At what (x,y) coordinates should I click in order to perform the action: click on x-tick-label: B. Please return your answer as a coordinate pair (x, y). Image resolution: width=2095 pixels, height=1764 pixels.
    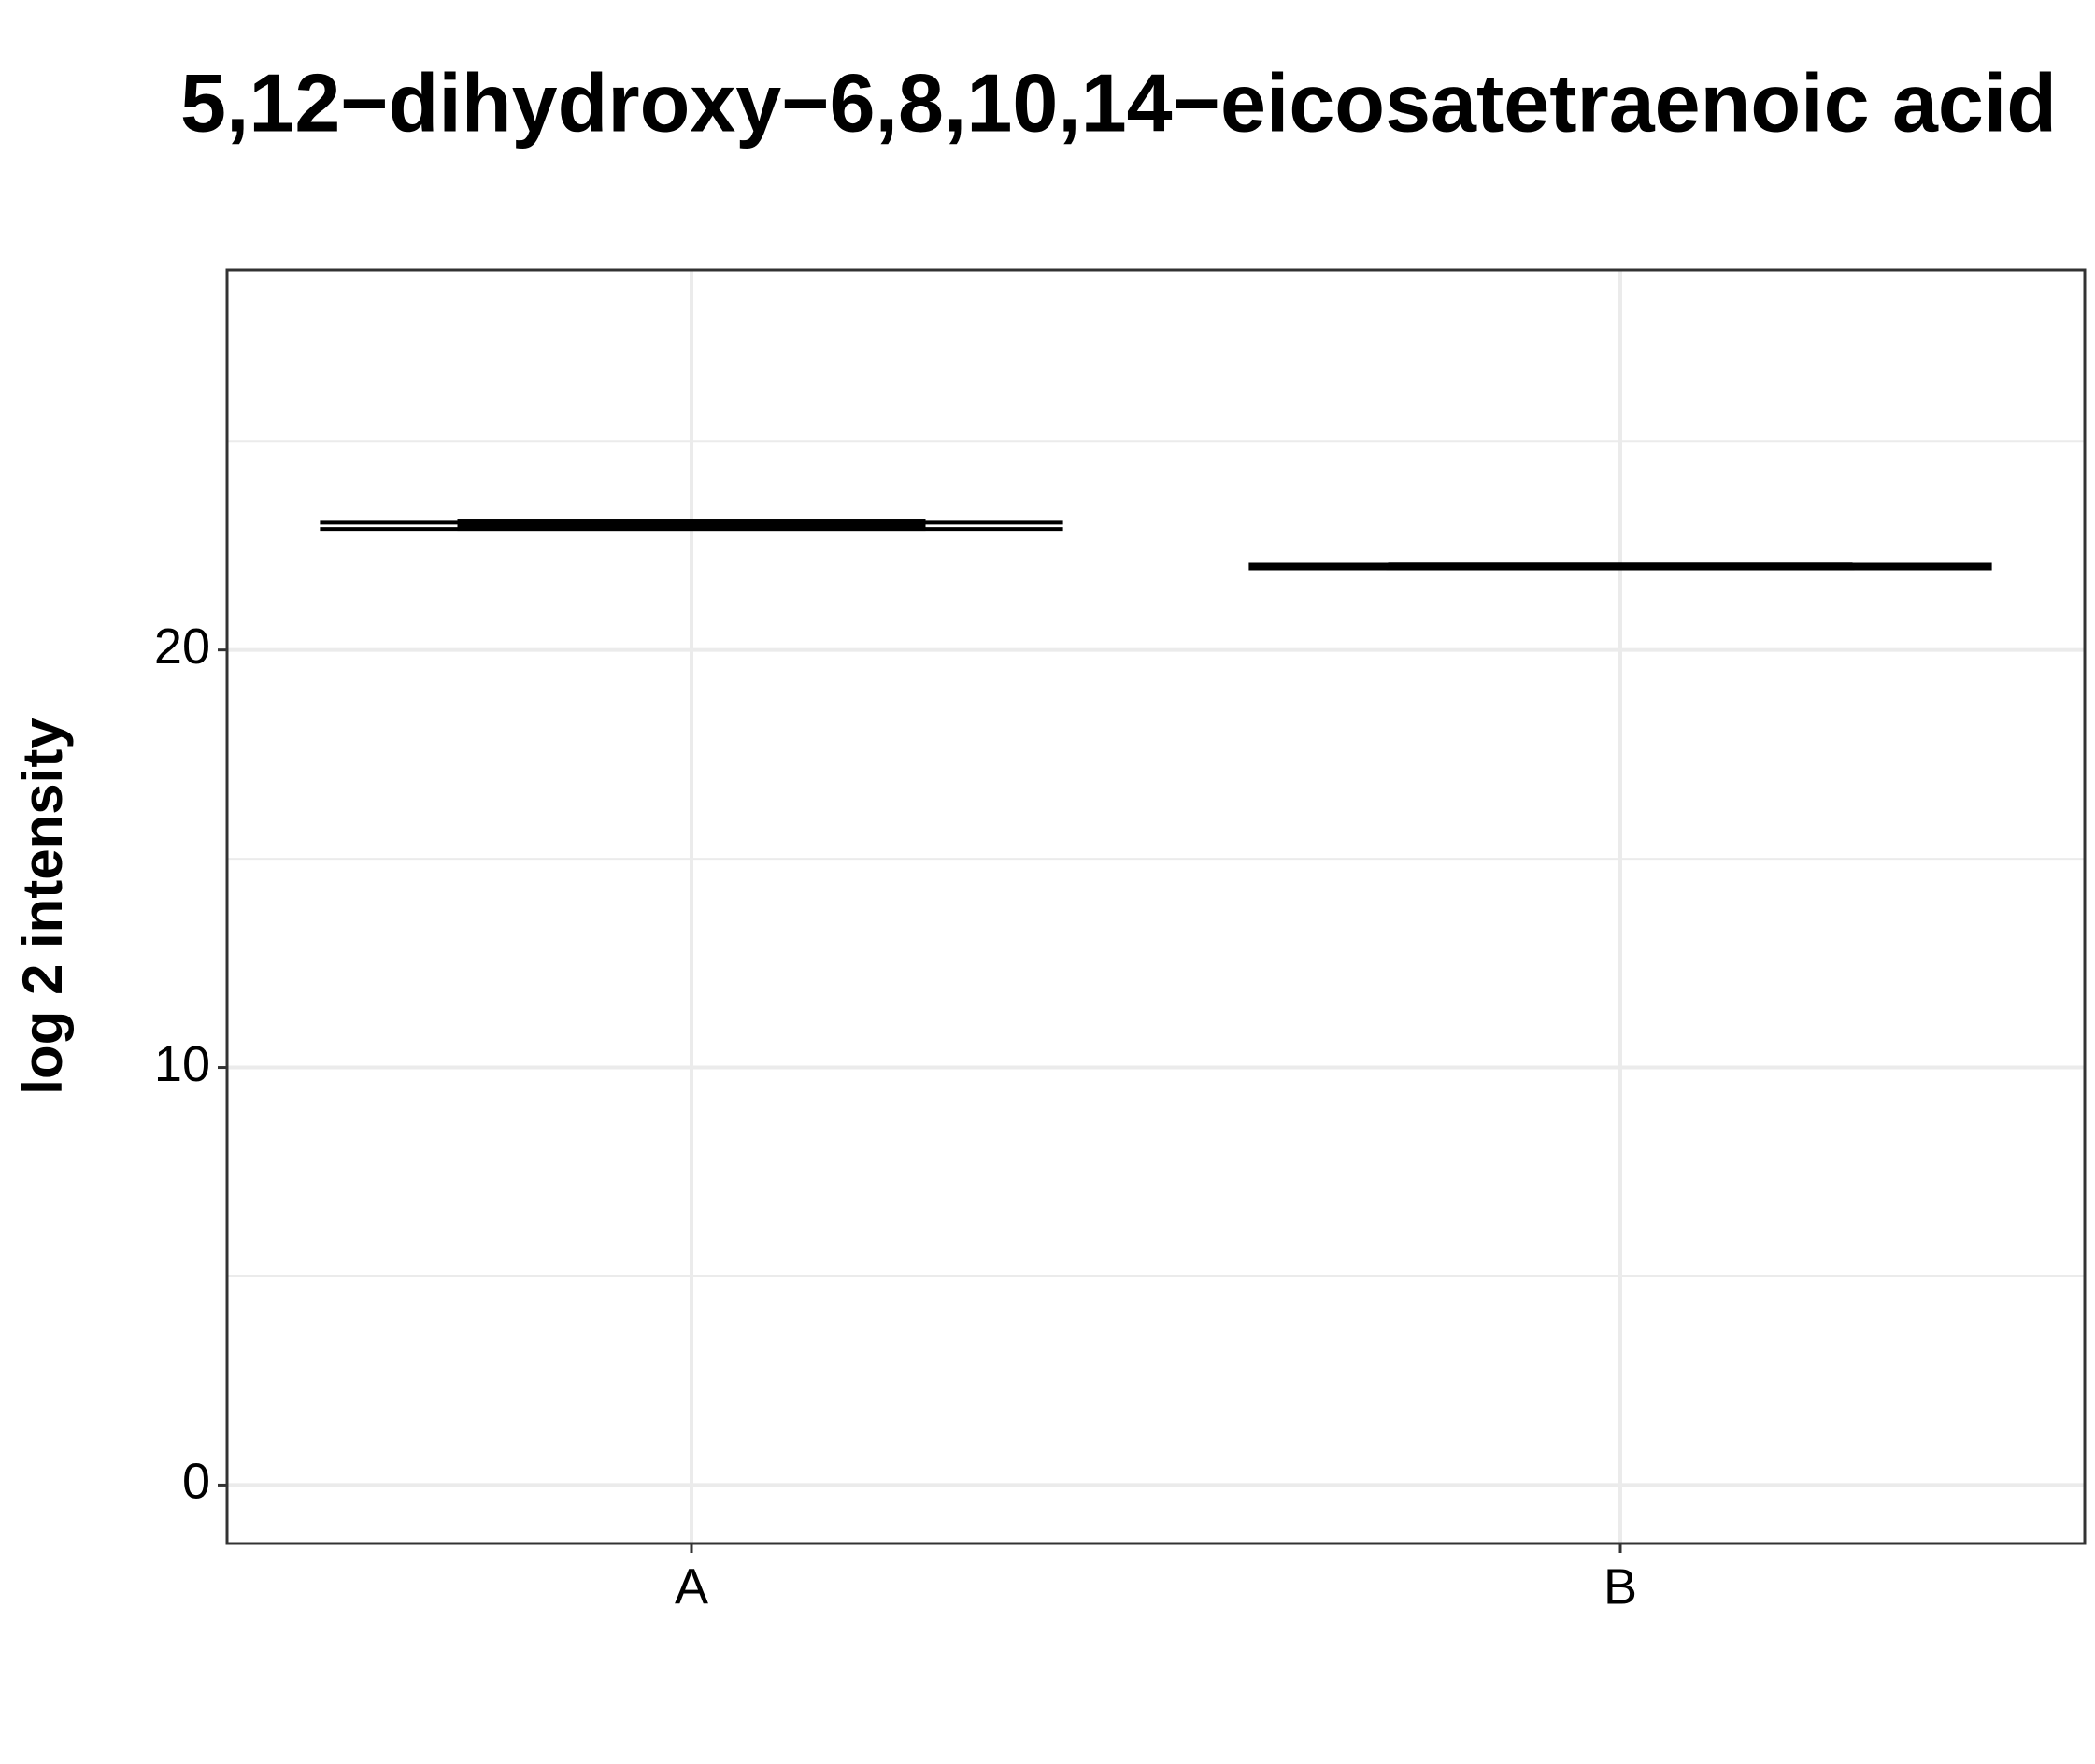
    Looking at the image, I should click on (1620, 1586).